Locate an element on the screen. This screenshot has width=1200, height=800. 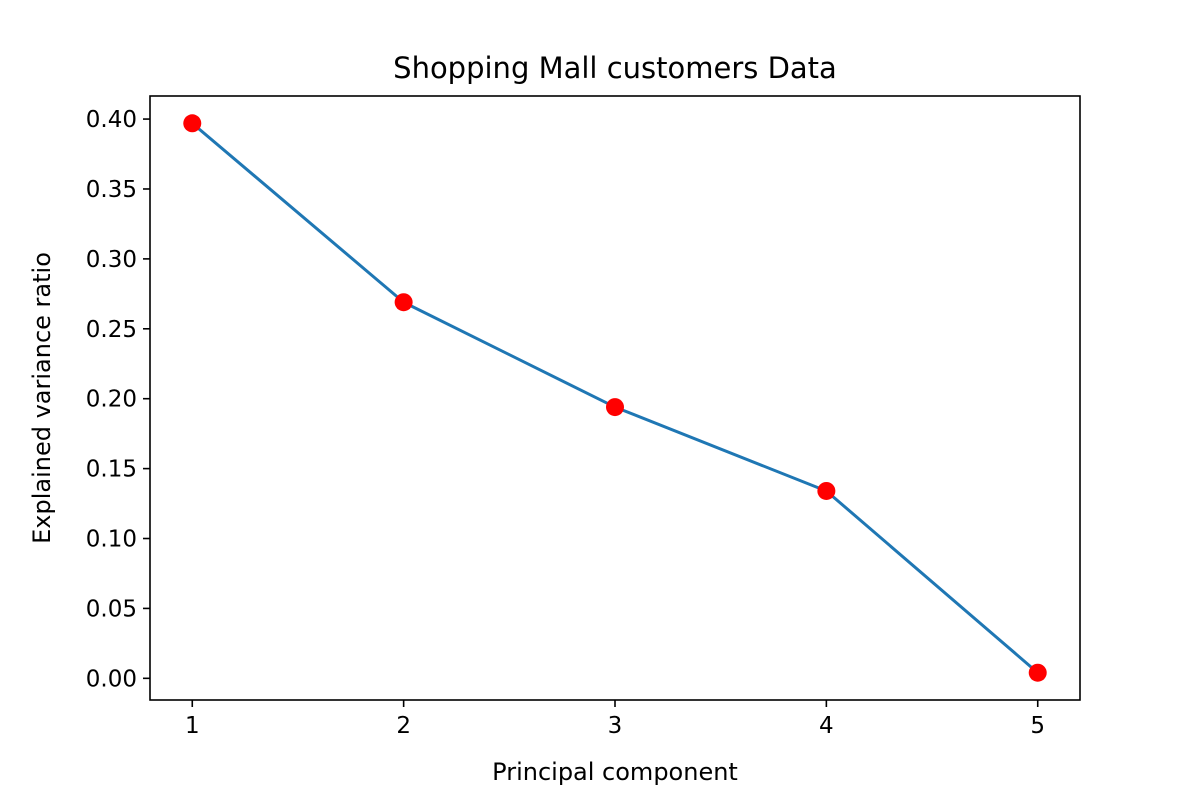
y-tick-label: 0.35 is located at coordinates (111, 190).